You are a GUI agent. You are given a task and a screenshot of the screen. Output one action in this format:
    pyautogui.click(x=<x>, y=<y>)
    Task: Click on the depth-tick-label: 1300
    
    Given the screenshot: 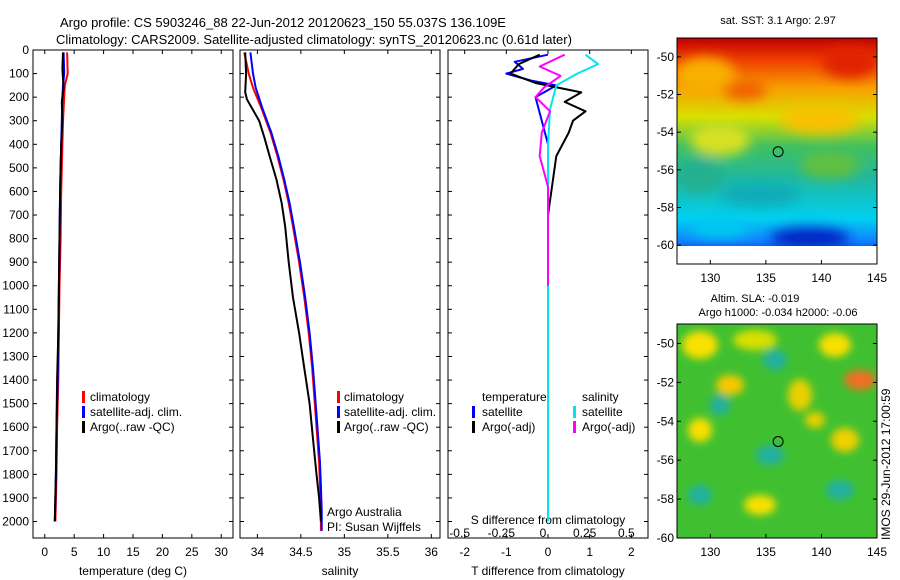 What is the action you would take?
    pyautogui.click(x=15, y=356)
    